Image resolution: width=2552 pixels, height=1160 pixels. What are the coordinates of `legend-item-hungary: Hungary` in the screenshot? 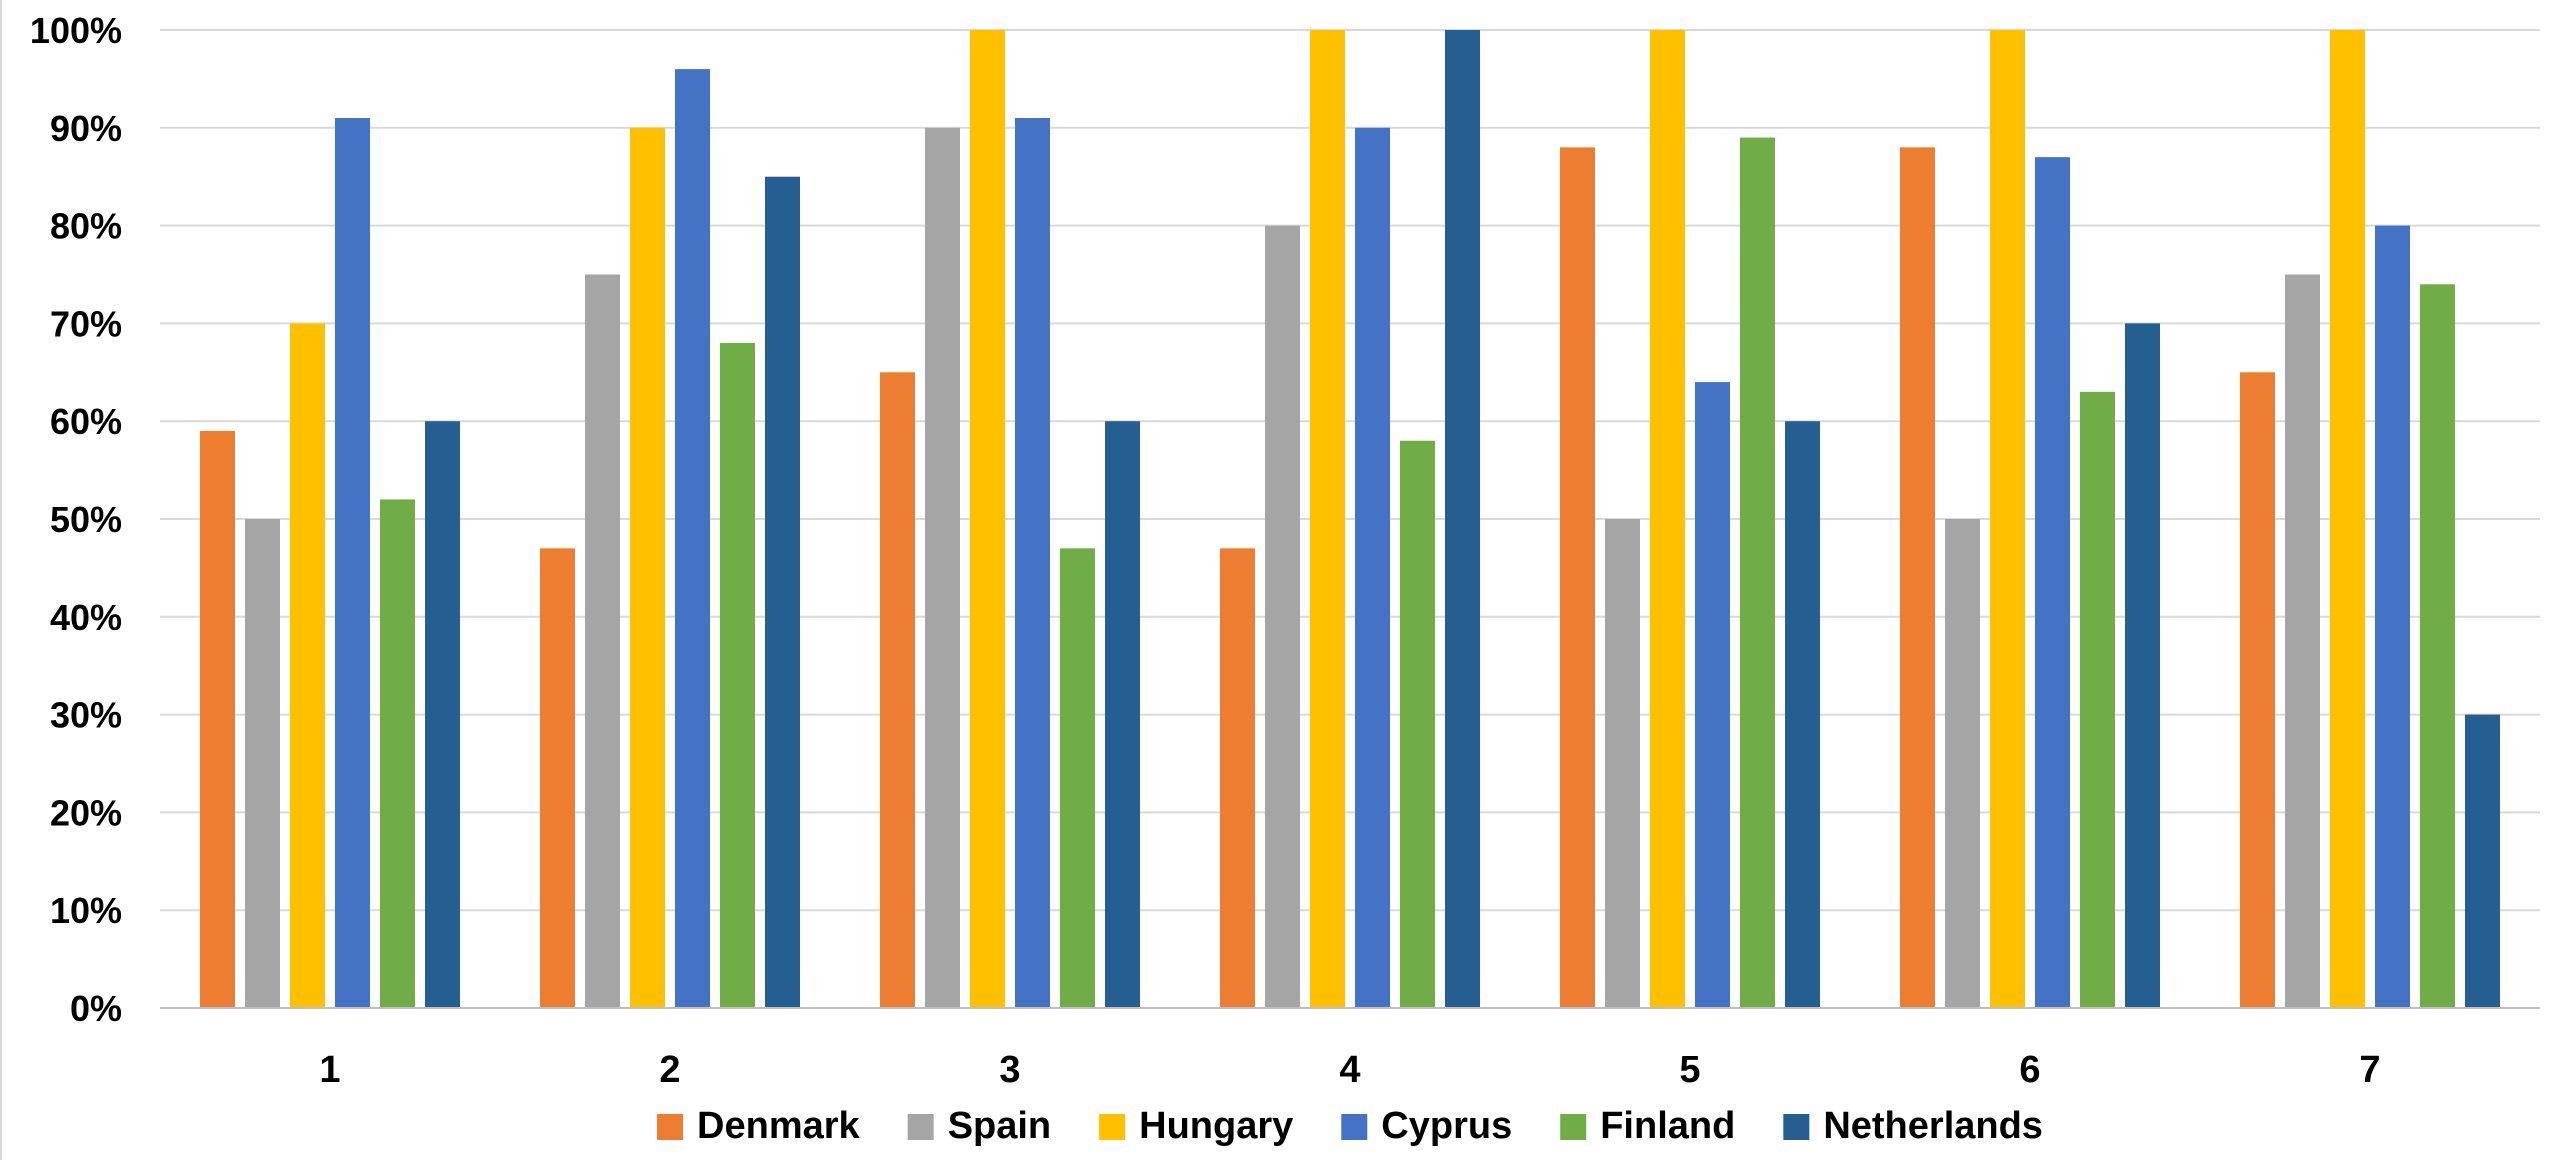 It's located at (1196, 1126).